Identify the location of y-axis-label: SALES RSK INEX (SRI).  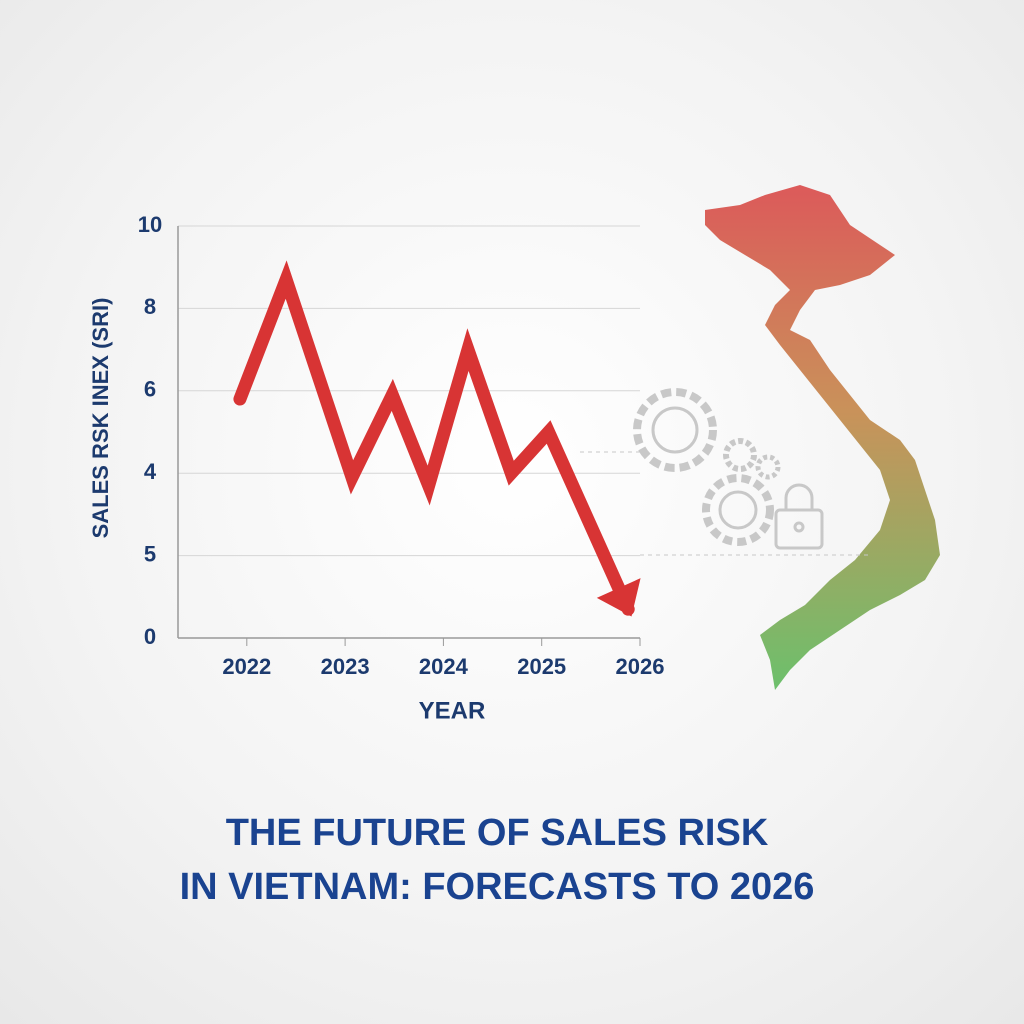
(100, 418).